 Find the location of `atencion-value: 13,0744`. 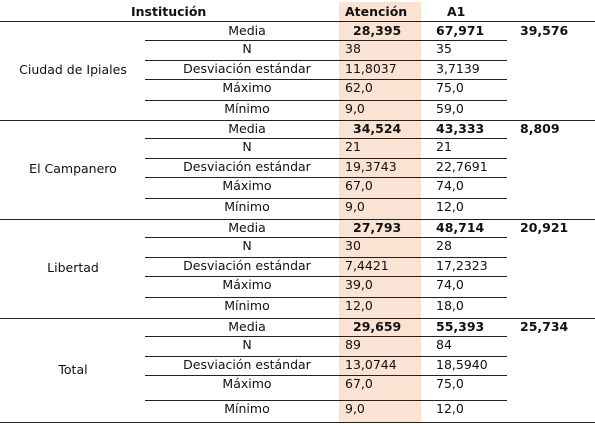

atencion-value: 13,0744 is located at coordinates (371, 364).